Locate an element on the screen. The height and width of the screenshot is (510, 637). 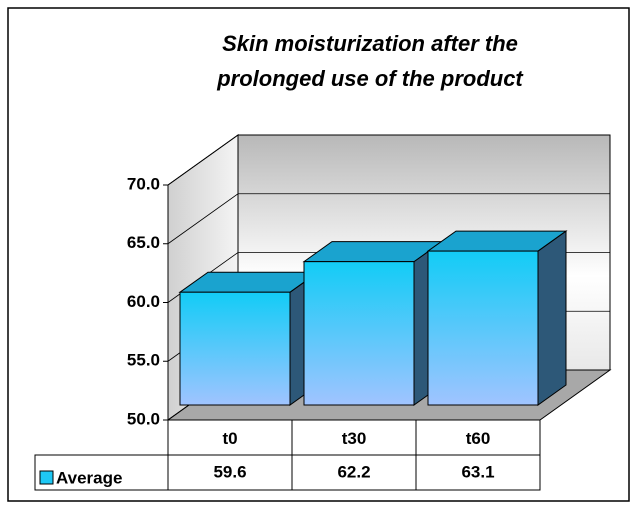
table-cell is located at coordinates (478, 472).